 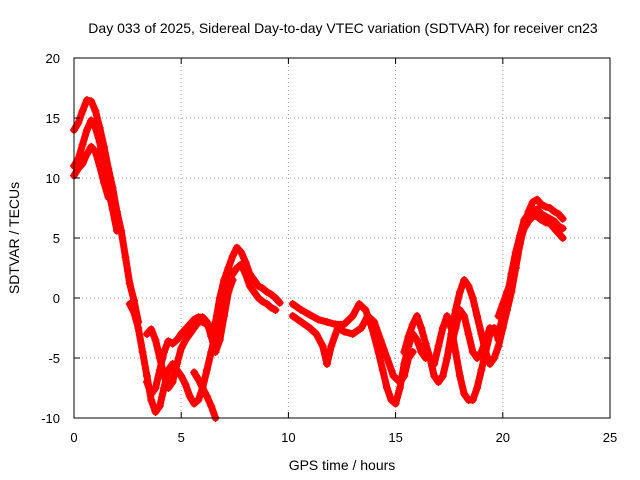 I want to click on series-track-f, so click(x=189, y=337).